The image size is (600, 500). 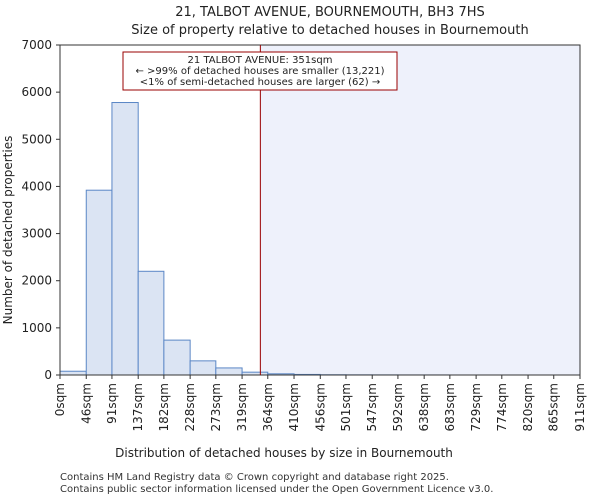 I want to click on x-tick-label: 911sqm, so click(x=580, y=407).